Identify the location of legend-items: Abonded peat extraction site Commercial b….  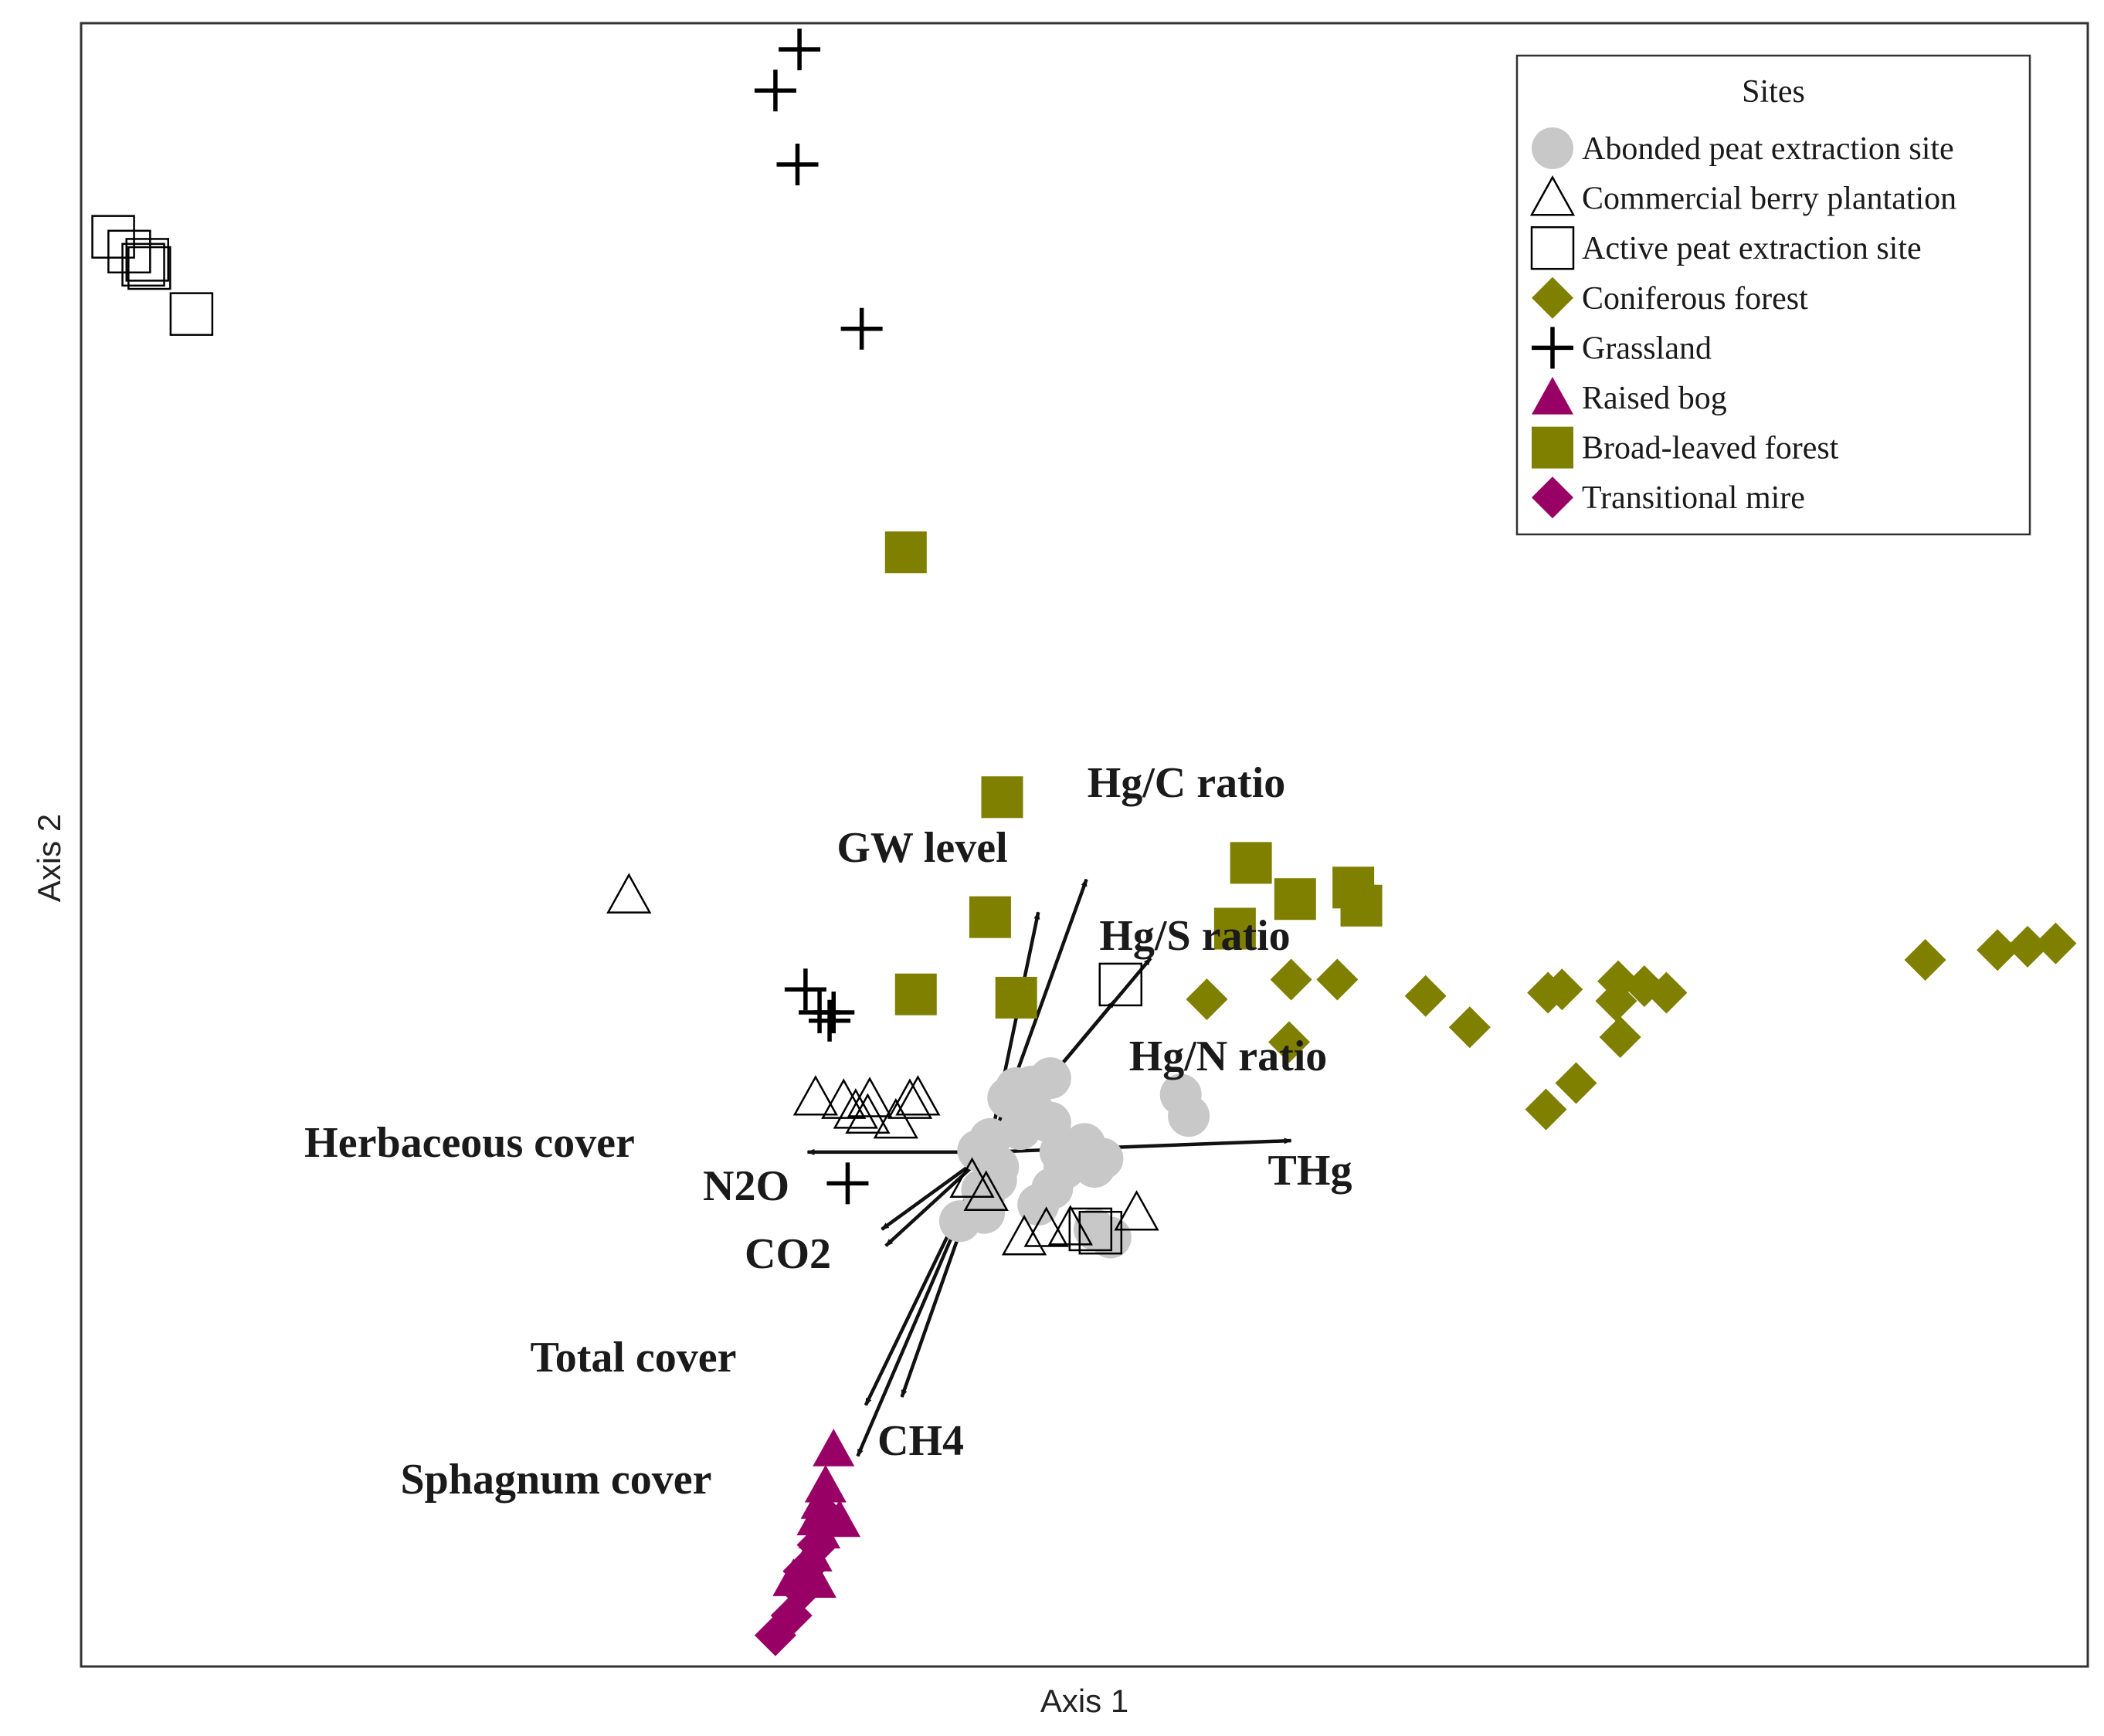
(1742, 323).